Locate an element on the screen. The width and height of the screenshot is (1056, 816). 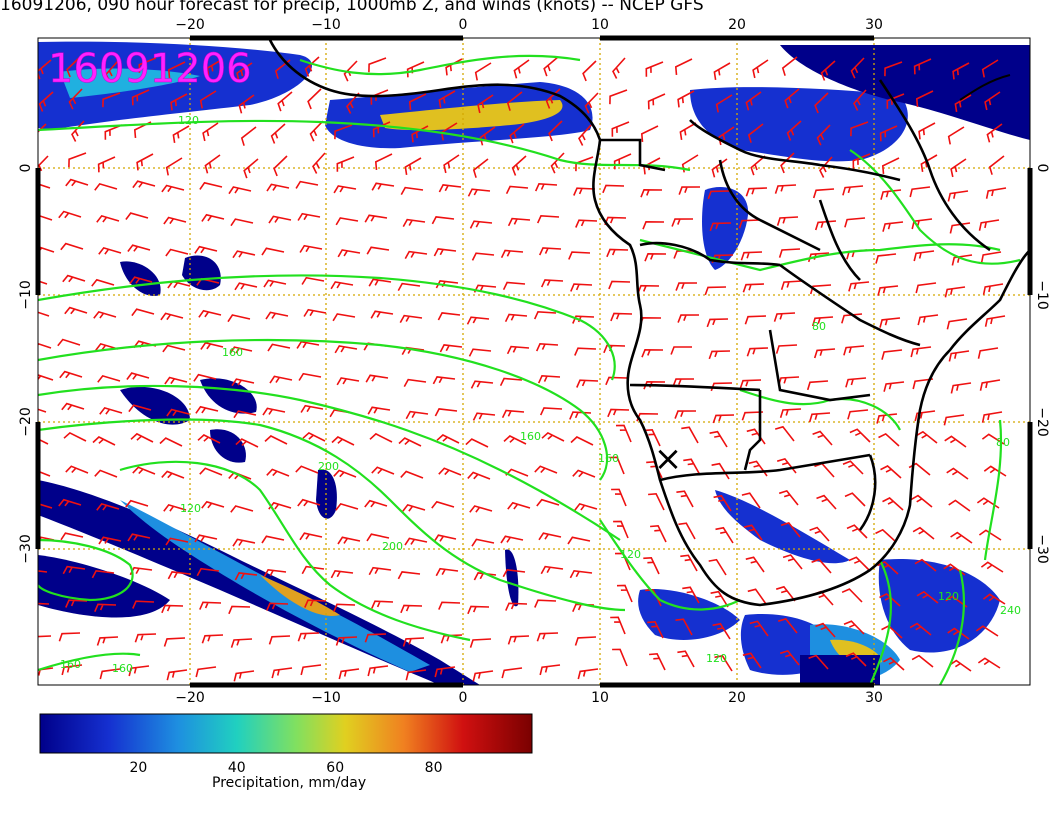
top-lon-labels: −20 −10 0 10 20 30 is located at coordinates (529, 25).